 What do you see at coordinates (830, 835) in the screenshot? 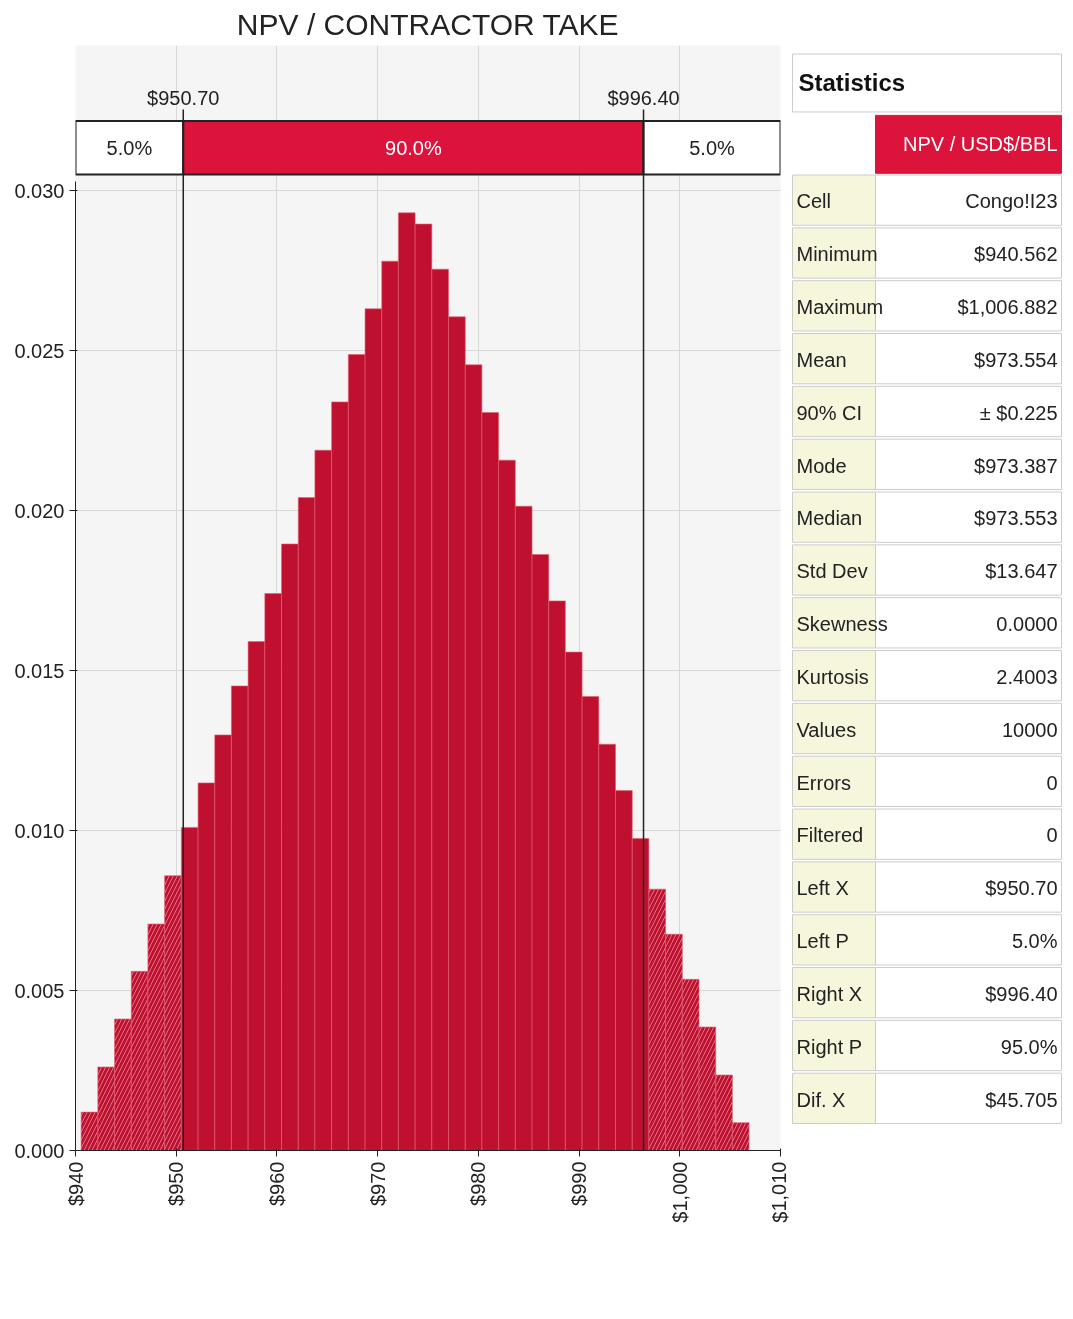
I see `category-label: Filtered` at bounding box center [830, 835].